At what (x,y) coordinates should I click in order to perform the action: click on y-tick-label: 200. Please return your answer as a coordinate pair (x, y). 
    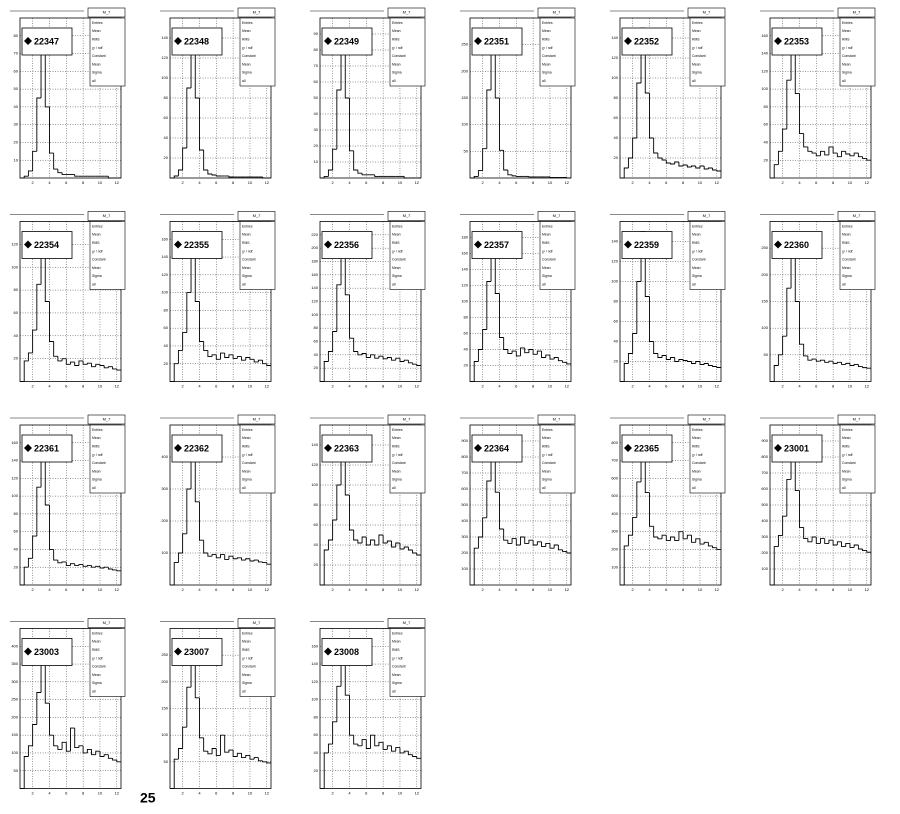
    Looking at the image, I should click on (314, 247).